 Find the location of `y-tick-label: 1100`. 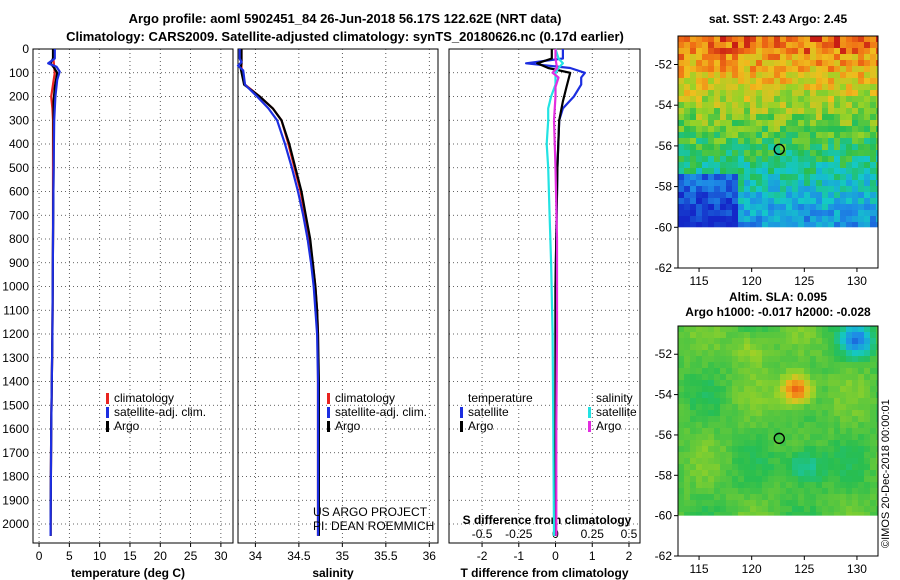

y-tick-label: 1100 is located at coordinates (16, 310).